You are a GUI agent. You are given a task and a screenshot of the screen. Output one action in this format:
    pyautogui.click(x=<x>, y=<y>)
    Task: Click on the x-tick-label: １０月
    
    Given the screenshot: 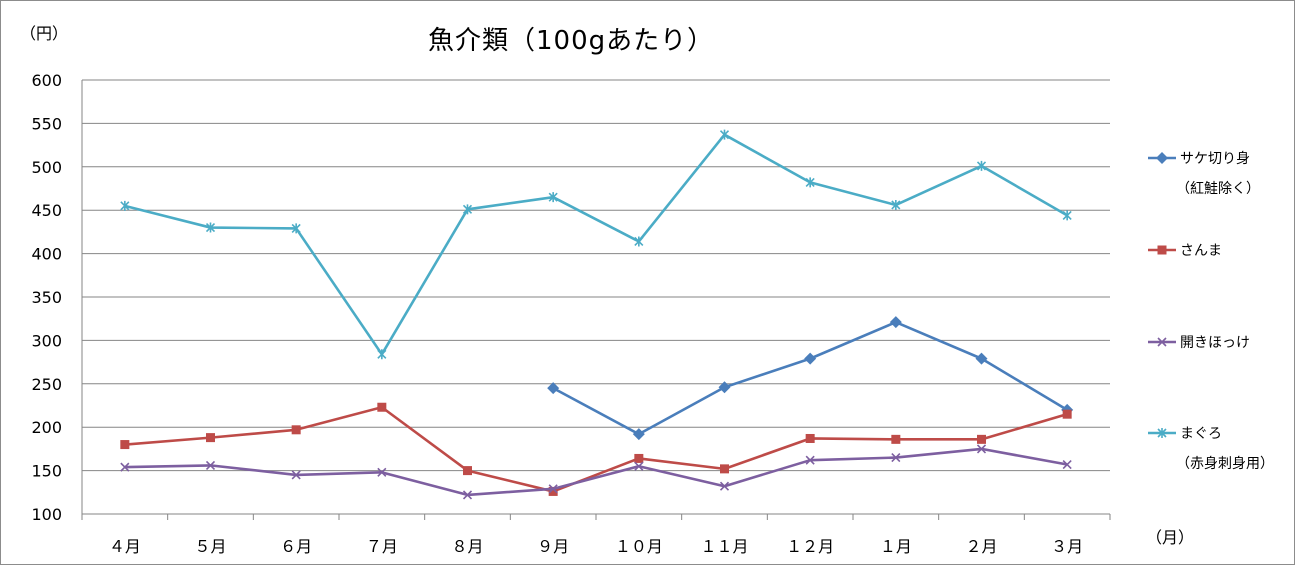 What is the action you would take?
    pyautogui.click(x=639, y=546)
    